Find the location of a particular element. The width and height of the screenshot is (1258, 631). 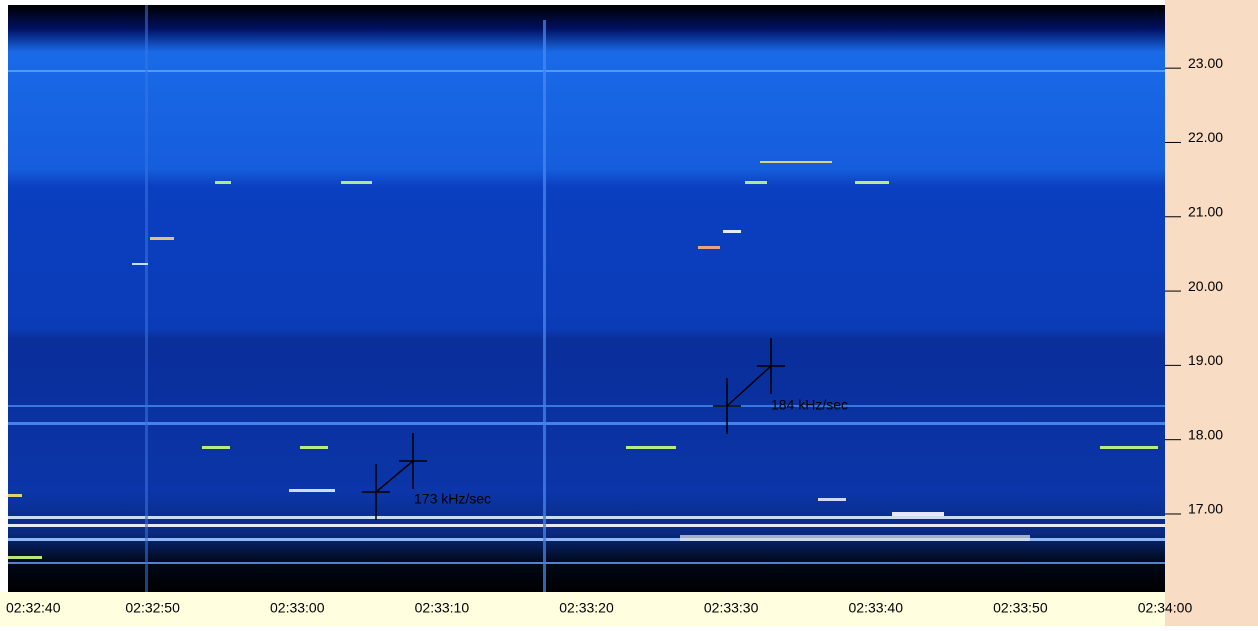

x-tick-label: 02:33:30 is located at coordinates (731, 608).